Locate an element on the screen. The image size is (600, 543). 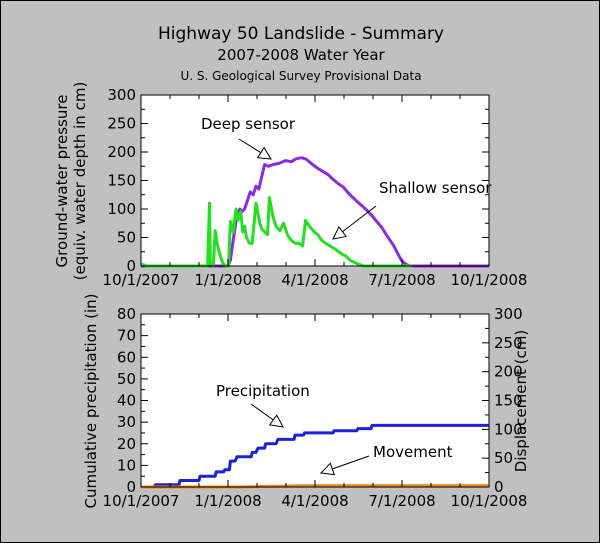
y-axis-label: Cumulative precipitation (in) is located at coordinates (91, 400).